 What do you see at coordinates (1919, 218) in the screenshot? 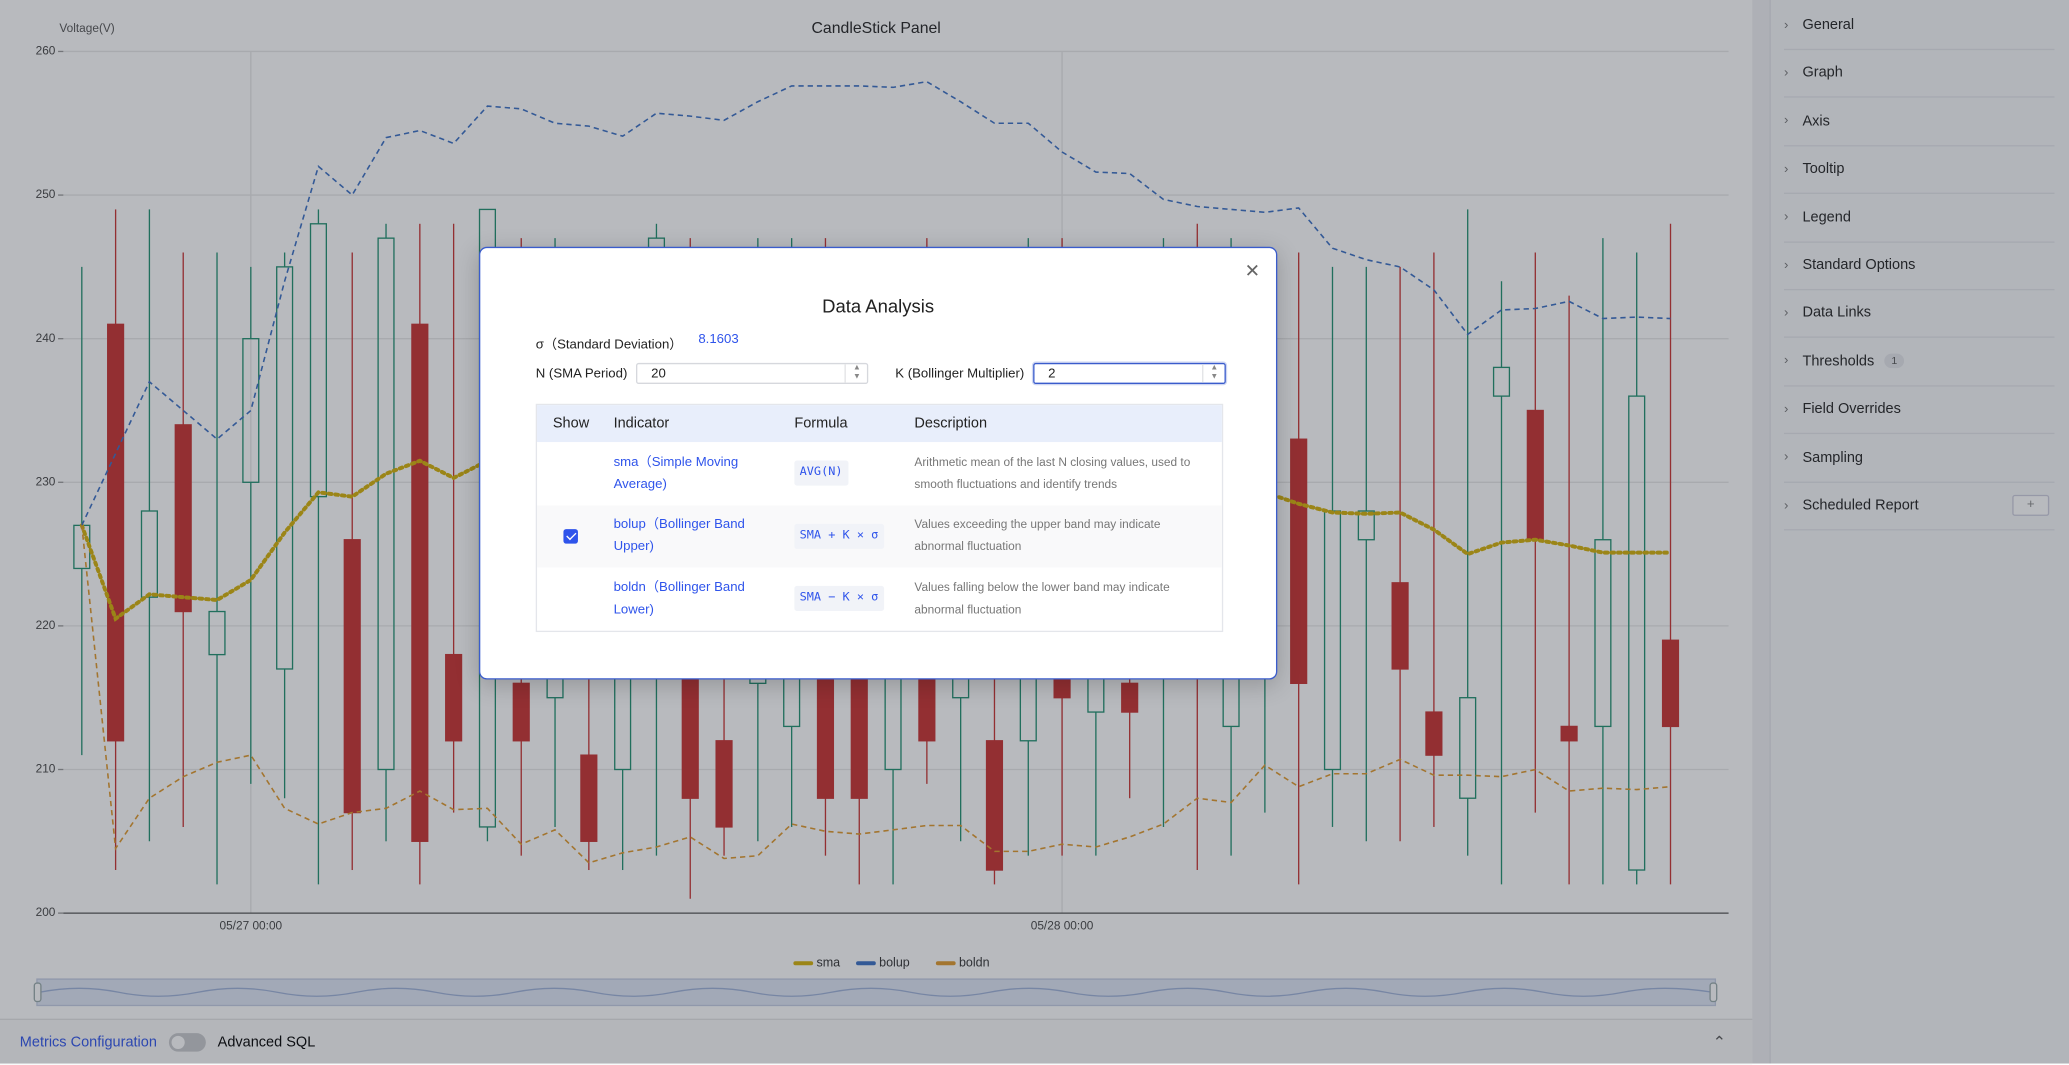
I see `sidebar-item: › Legend` at bounding box center [1919, 218].